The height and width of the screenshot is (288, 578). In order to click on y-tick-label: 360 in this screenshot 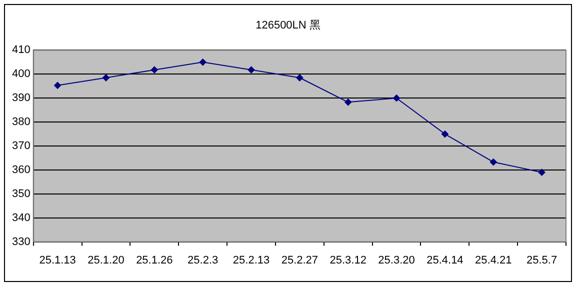, I will do `click(21, 170)`.